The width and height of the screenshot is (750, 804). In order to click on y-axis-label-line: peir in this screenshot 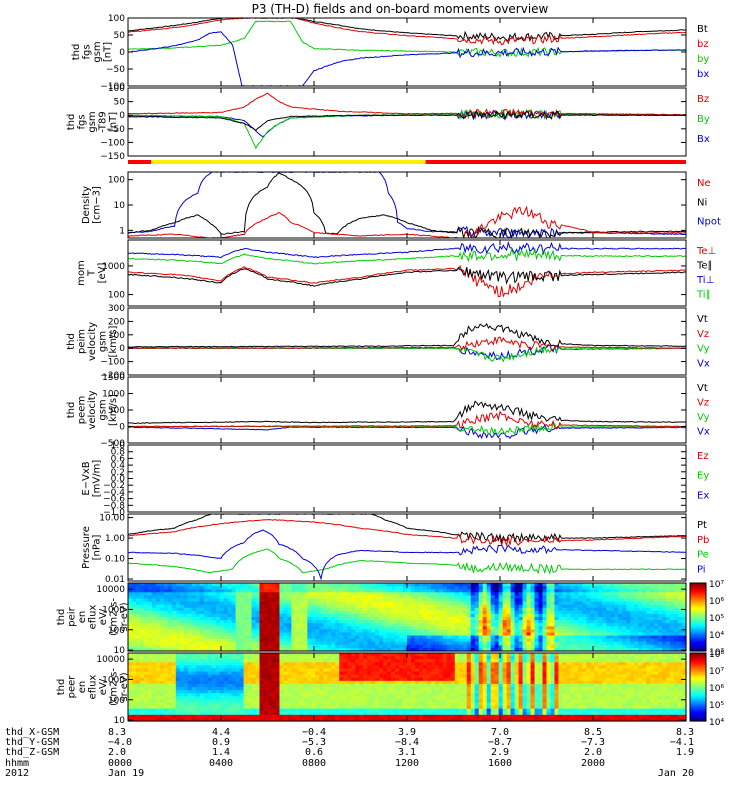, I will do `click(72, 616)`.